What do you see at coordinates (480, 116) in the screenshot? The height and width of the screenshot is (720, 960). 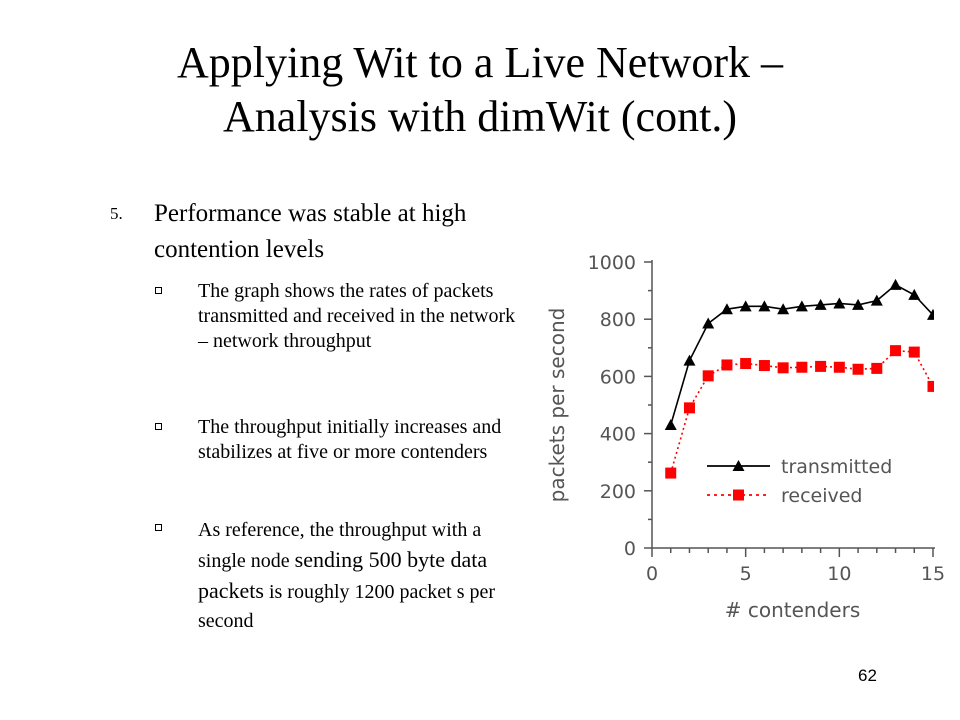 I see `title-line-2: Analysis with dimWit (cont.)` at bounding box center [480, 116].